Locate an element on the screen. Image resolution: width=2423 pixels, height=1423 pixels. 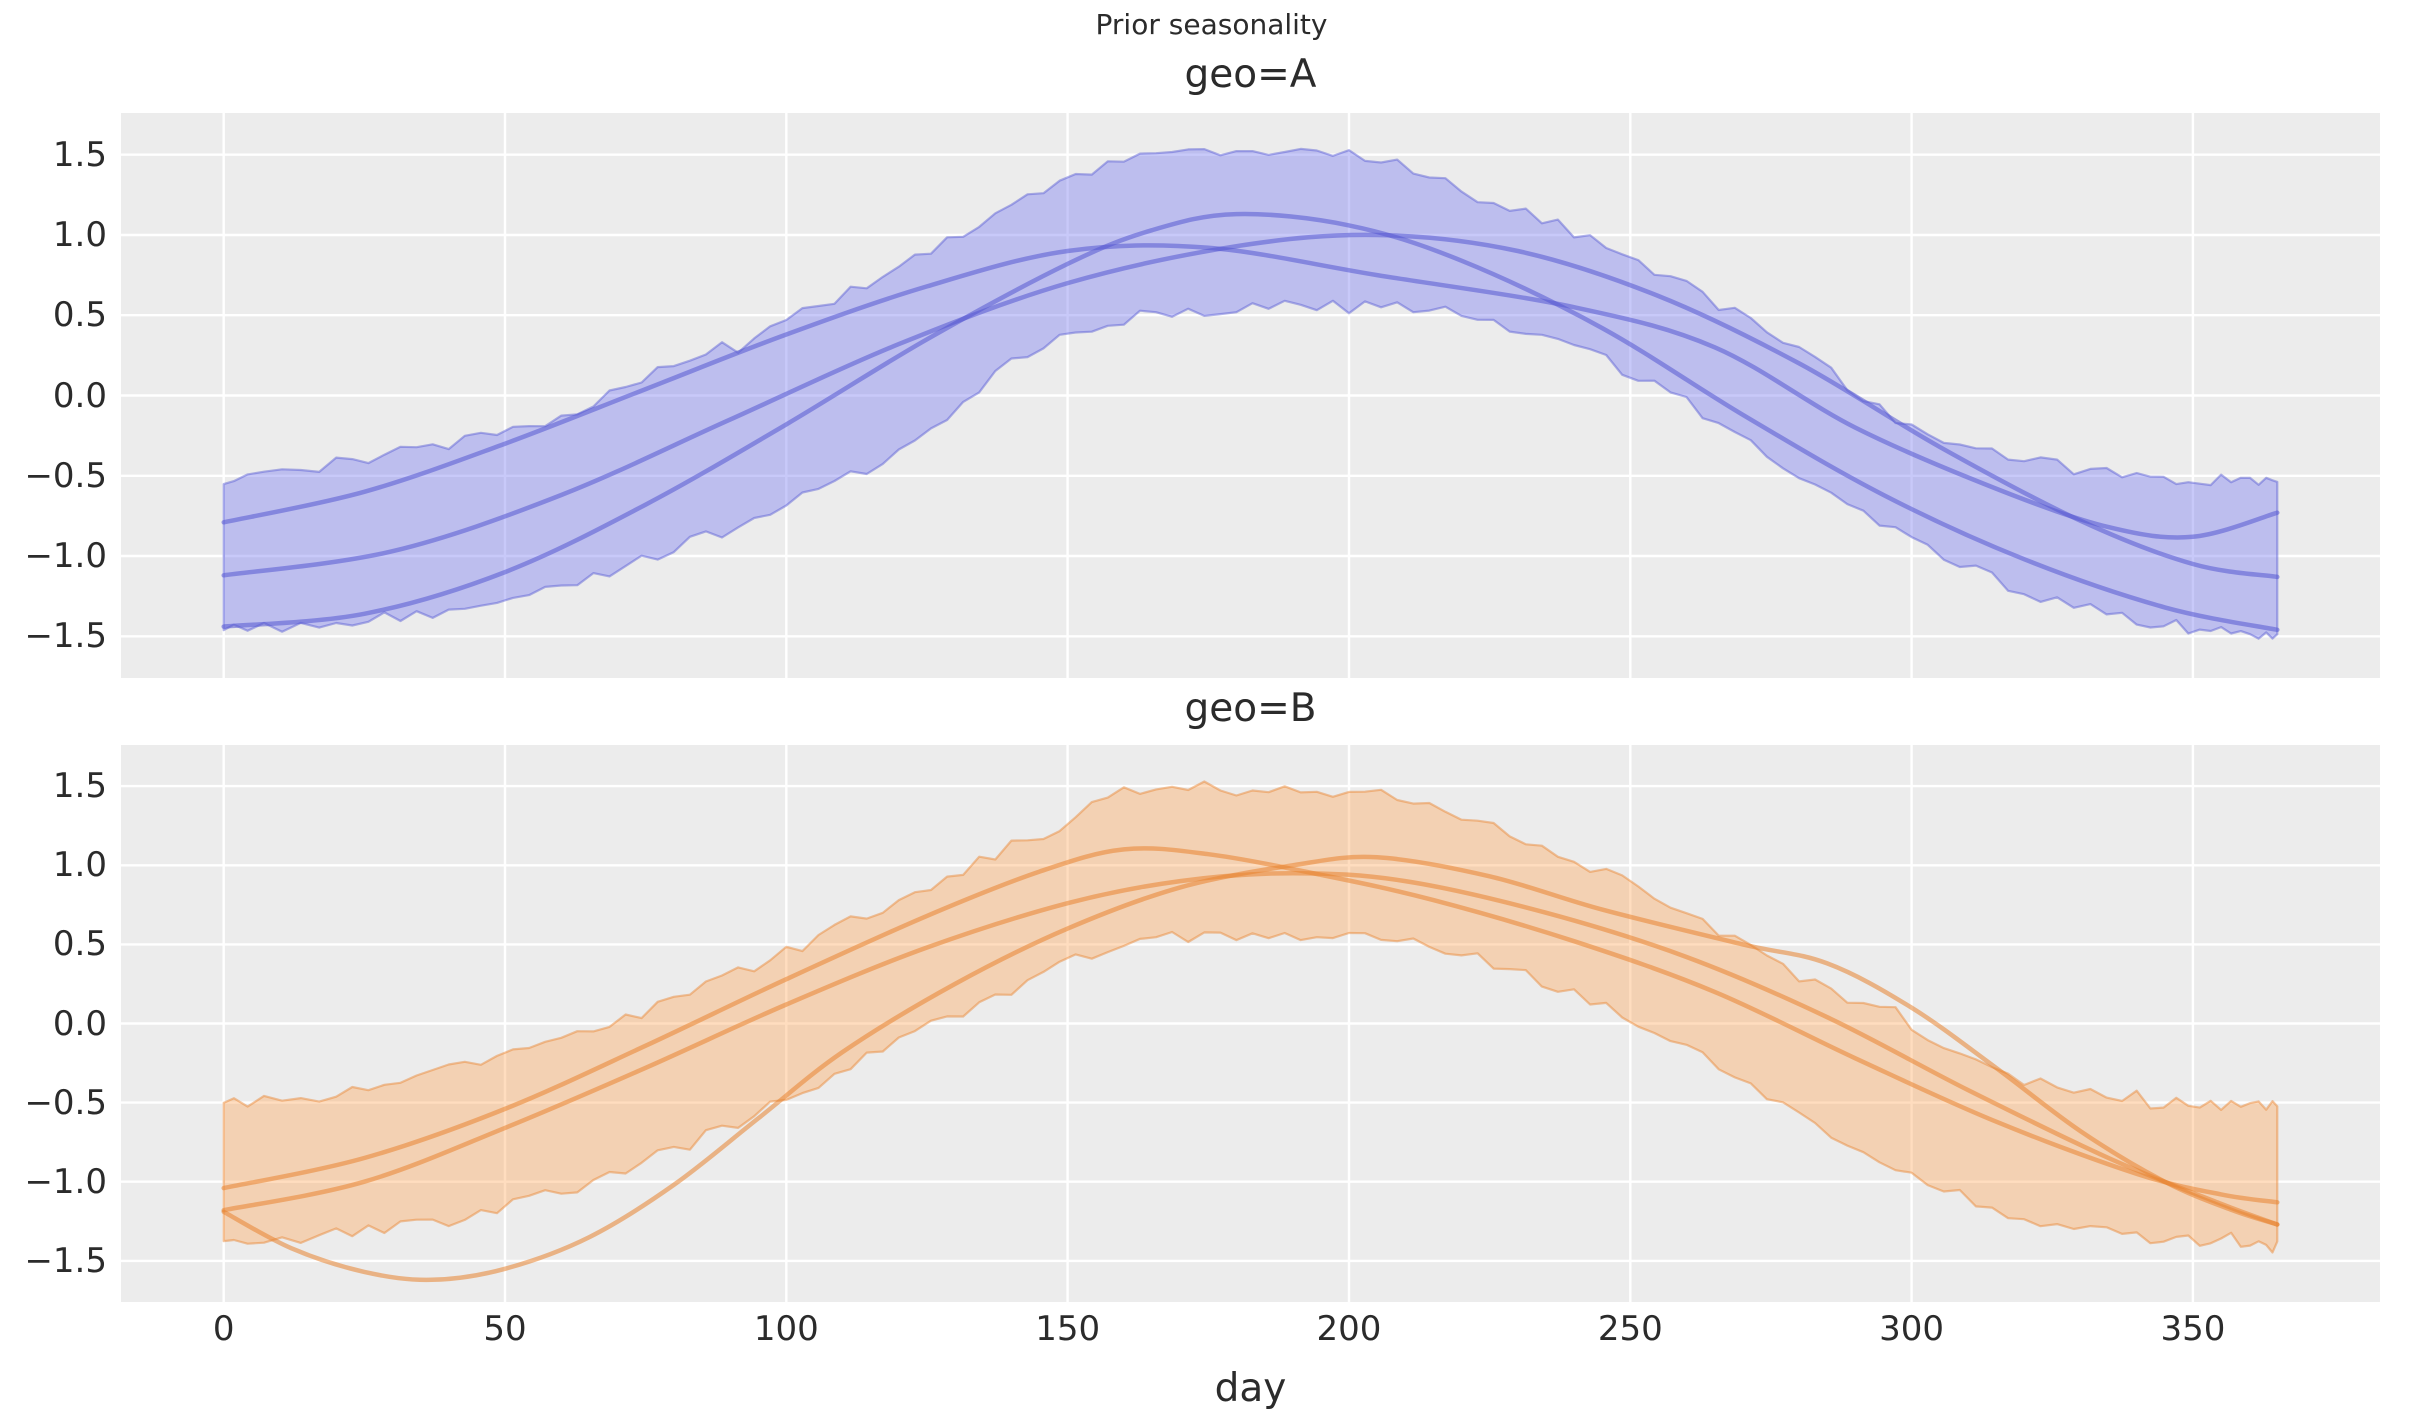
x-axis-label: day is located at coordinates (1250, 1388).